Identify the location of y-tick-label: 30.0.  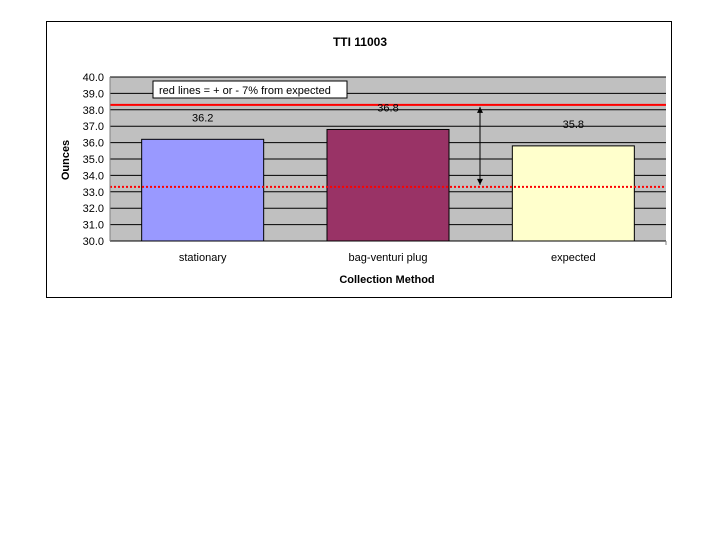
(93, 242).